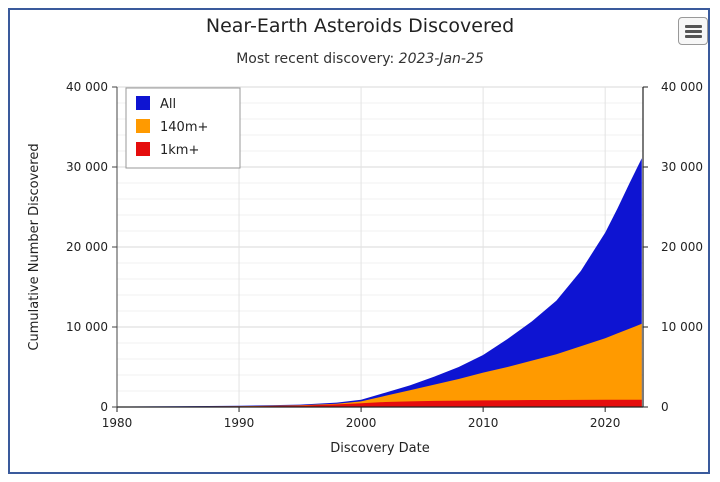 The image size is (720, 482). What do you see at coordinates (682, 327) in the screenshot?
I see `right-y-tick-label: 10 000` at bounding box center [682, 327].